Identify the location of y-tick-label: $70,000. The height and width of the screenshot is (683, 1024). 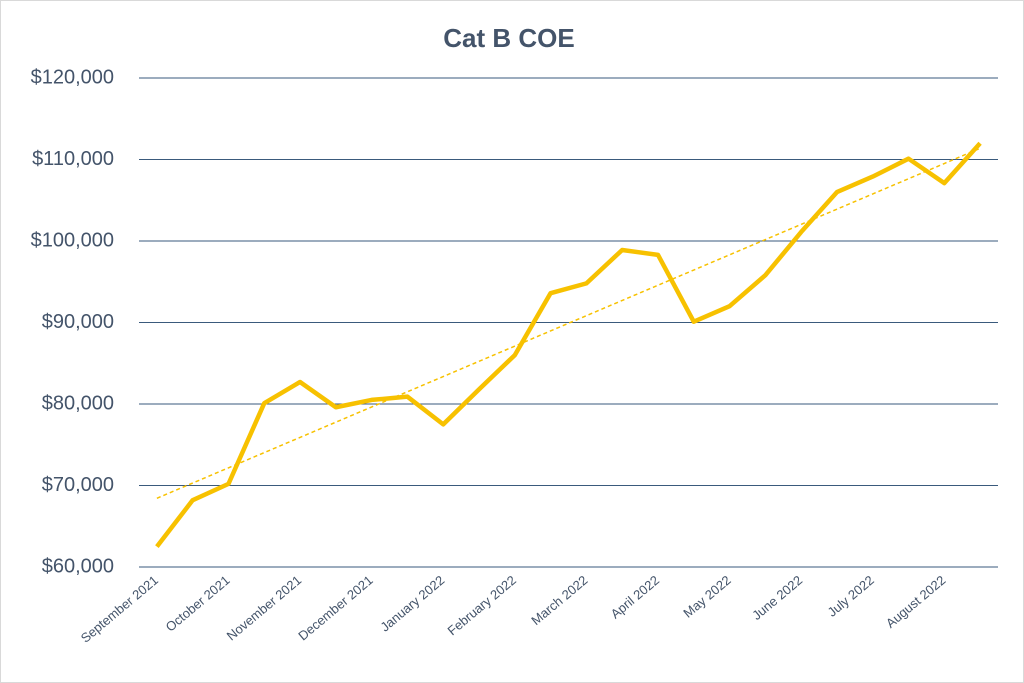
(78, 485).